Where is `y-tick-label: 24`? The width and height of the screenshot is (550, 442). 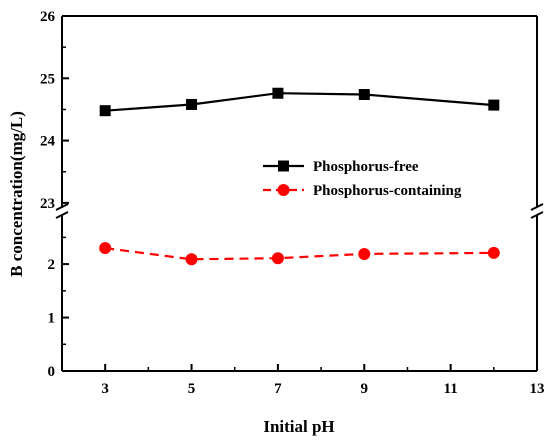
y-tick-label: 24 is located at coordinates (48, 142).